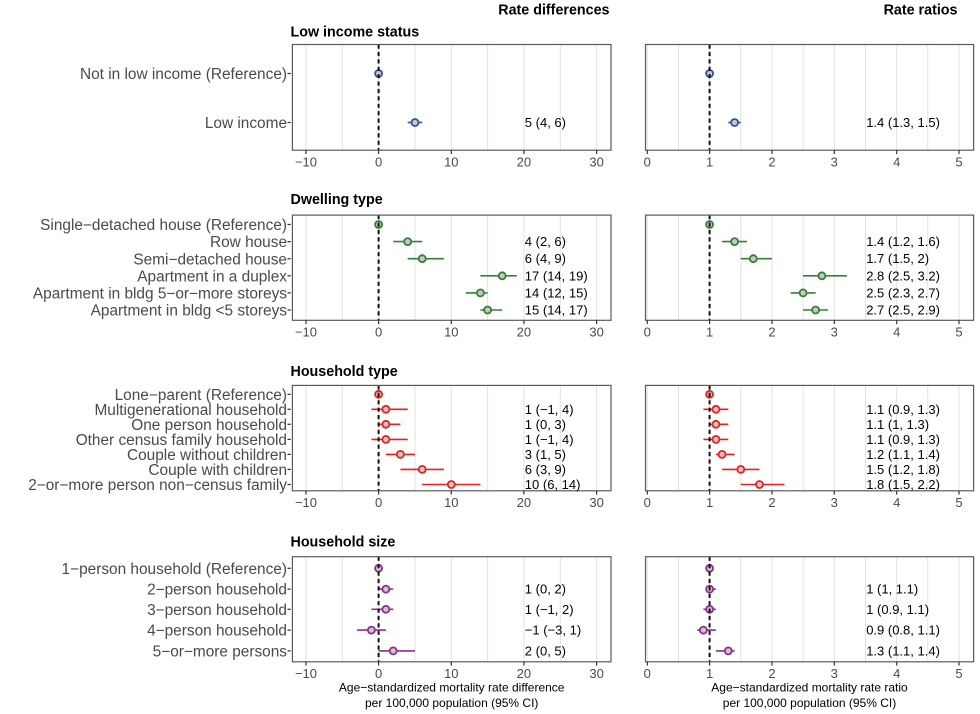 The width and height of the screenshot is (980, 714). Describe the element at coordinates (556, 292) in the screenshot. I see `svg-text: 14 (12, 15)` at that location.